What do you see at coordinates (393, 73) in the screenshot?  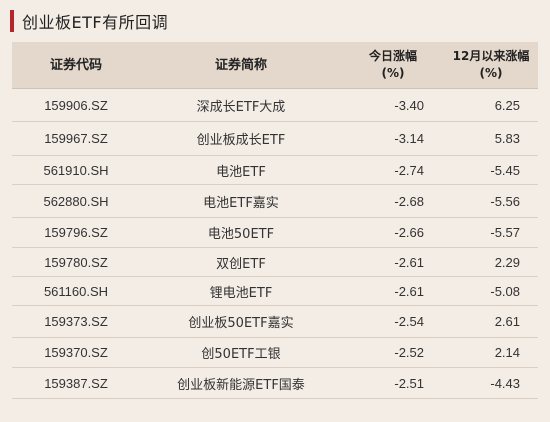 I see `header-today-unit: (%)` at bounding box center [393, 73].